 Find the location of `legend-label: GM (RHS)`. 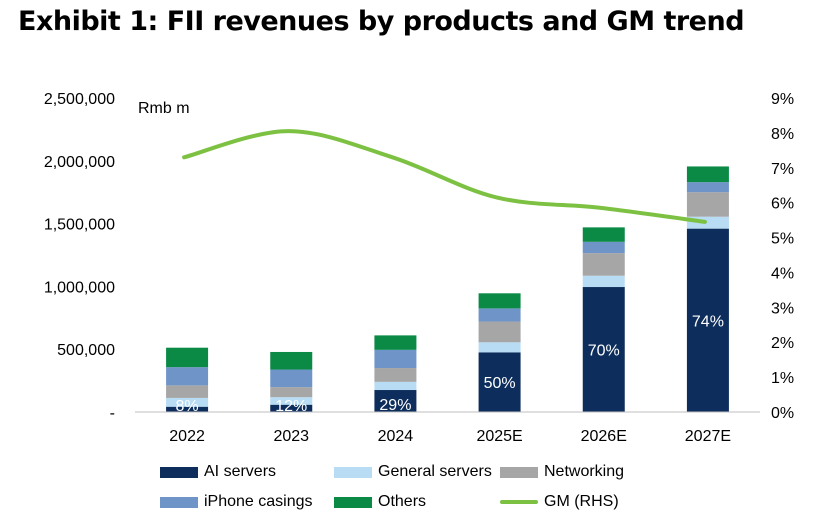

legend-label: GM (RHS) is located at coordinates (581, 501).